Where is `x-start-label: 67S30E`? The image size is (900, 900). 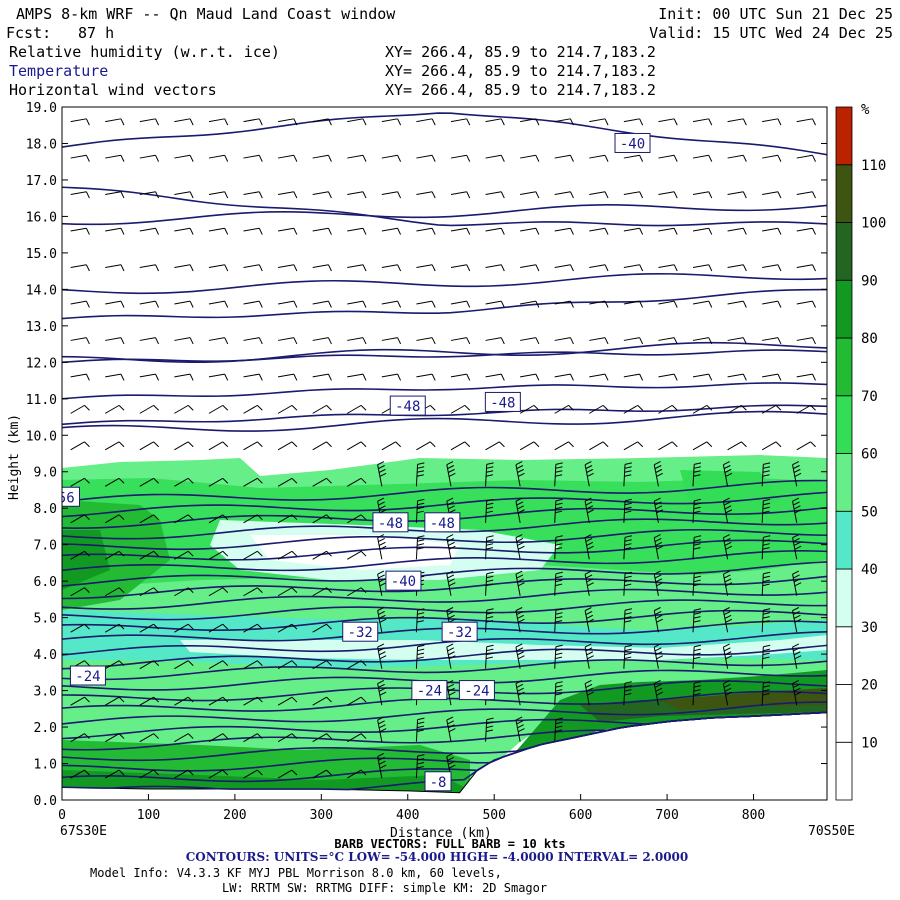
x-start-label: 67S30E is located at coordinates (83, 831).